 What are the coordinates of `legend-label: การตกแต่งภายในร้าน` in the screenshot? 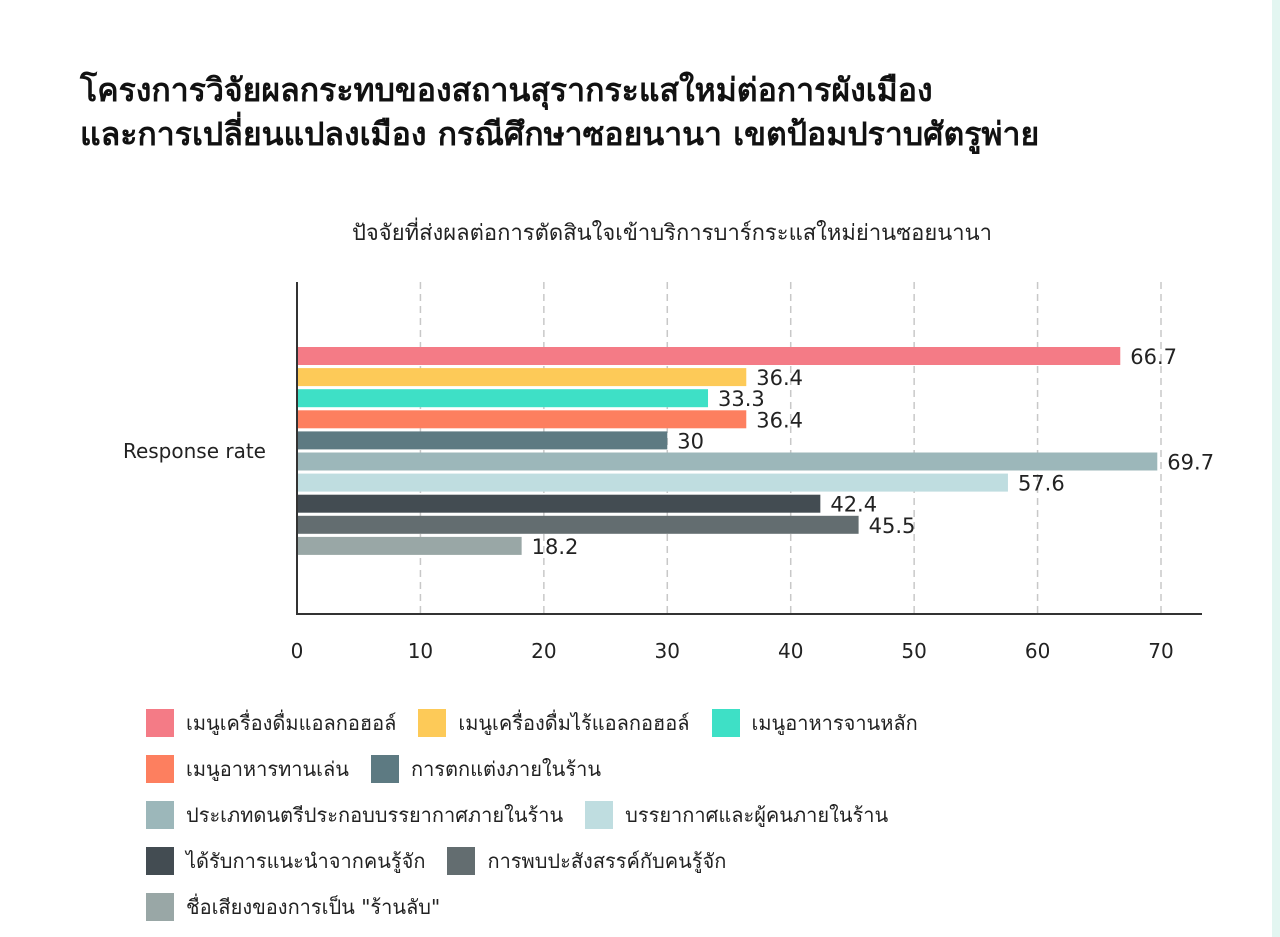 It's located at (505, 769).